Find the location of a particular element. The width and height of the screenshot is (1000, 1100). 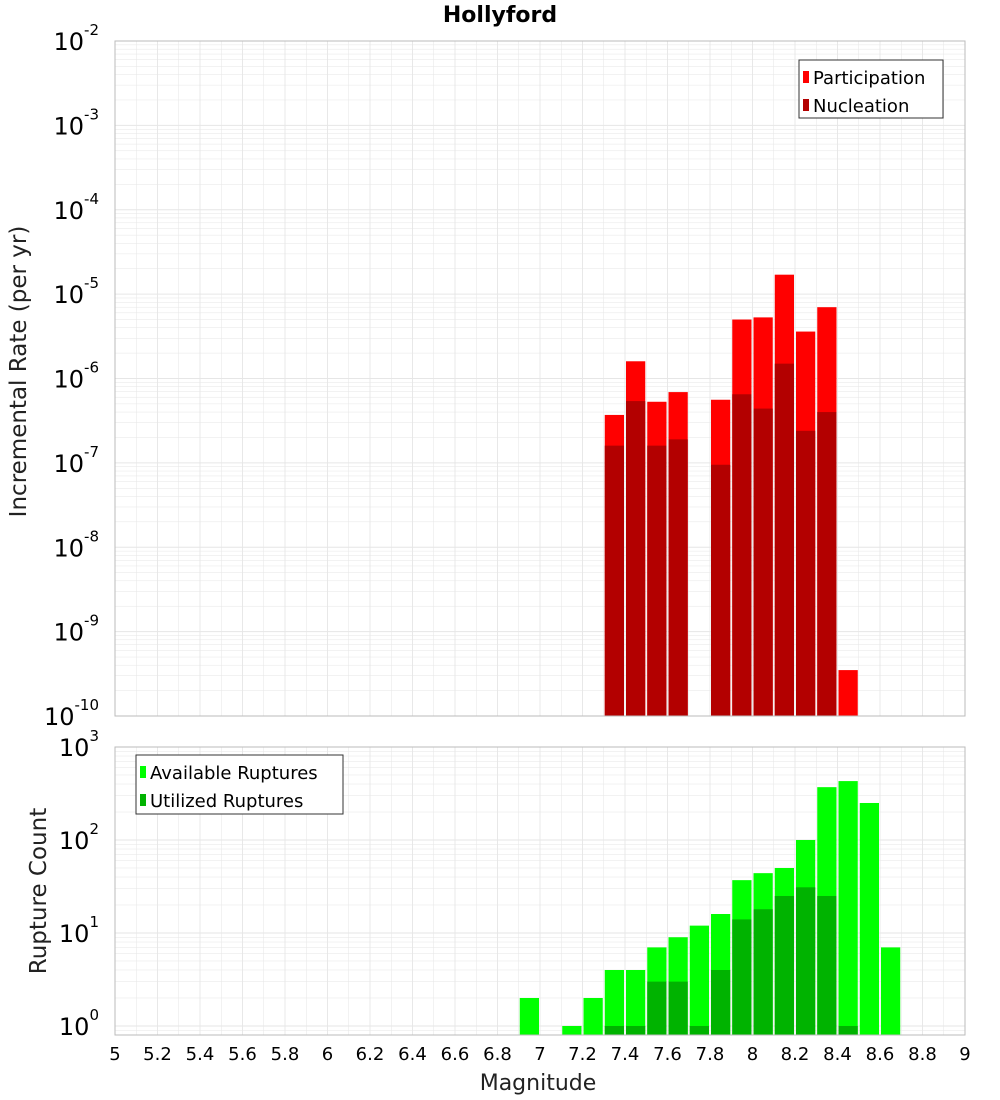

top-y-tick-labels: 10⁻² 10⁻³ 10⁻⁴ 10⁻⁵ 10⁻⁶ 10⁻⁷ 10⁻⁸ 10⁻⁹ 10⁻¹⁰ is located at coordinates (71, 376).